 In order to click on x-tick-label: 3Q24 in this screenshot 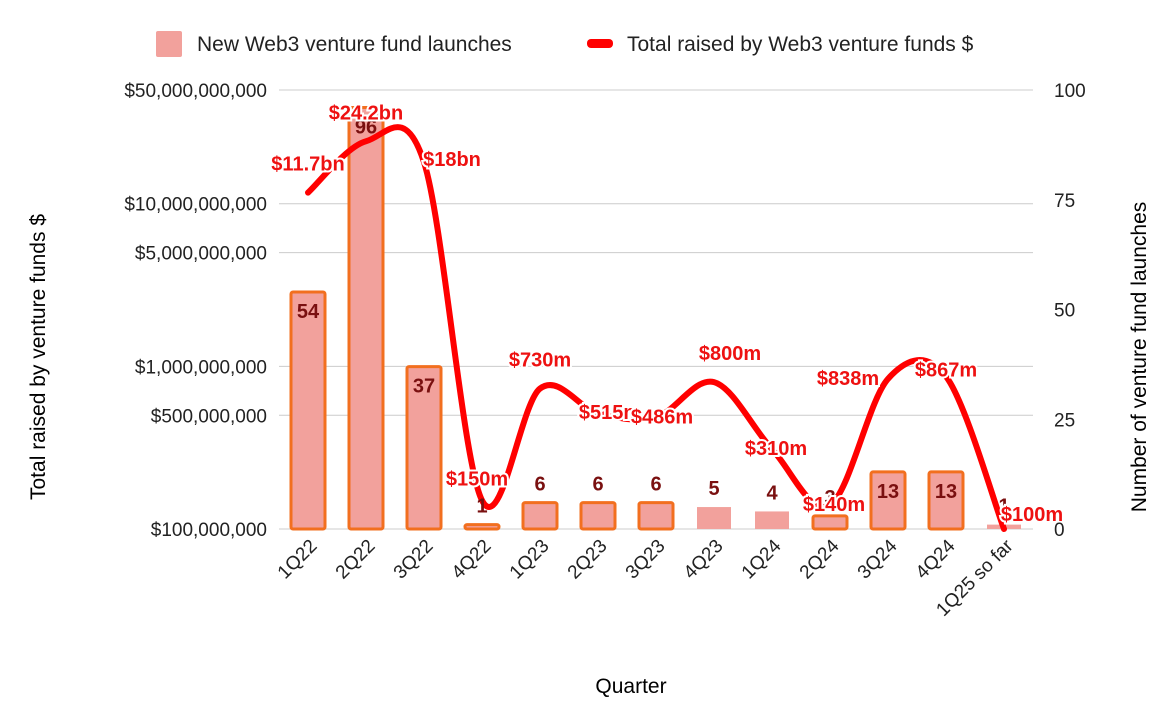, I will do `click(878, 559)`.